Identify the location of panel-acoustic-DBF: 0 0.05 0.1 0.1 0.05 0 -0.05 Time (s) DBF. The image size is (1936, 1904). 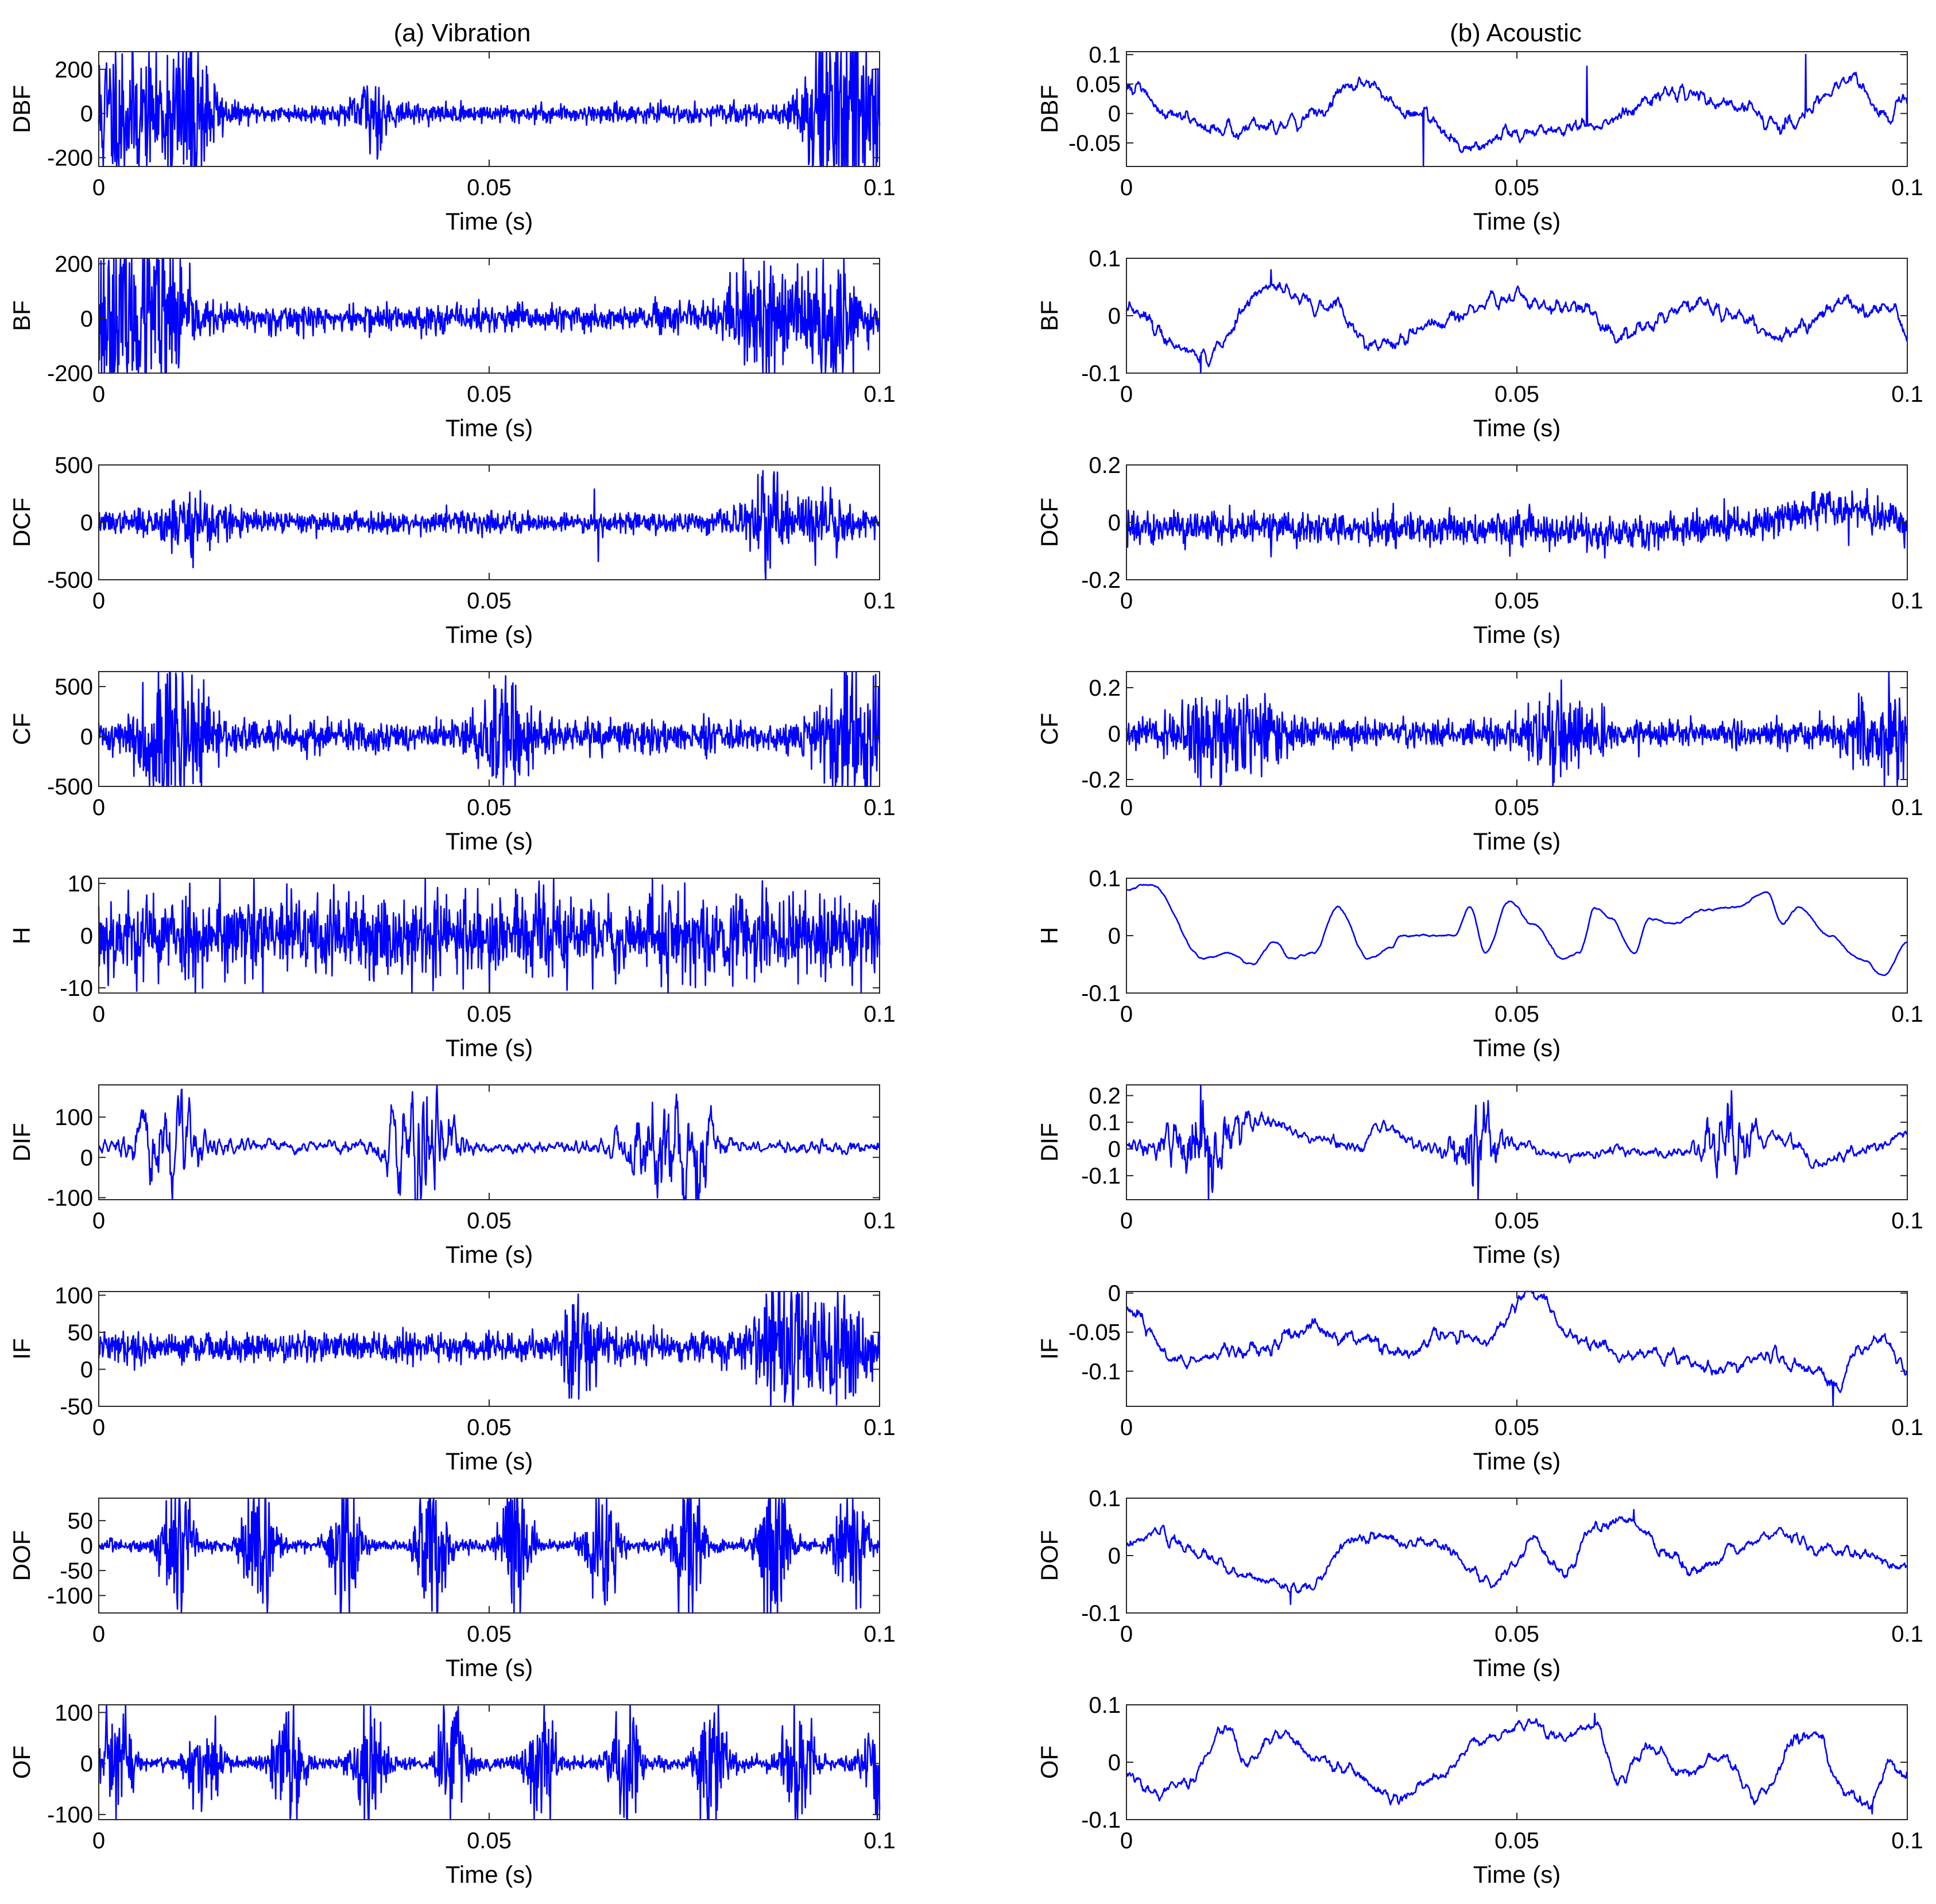
(1480, 138).